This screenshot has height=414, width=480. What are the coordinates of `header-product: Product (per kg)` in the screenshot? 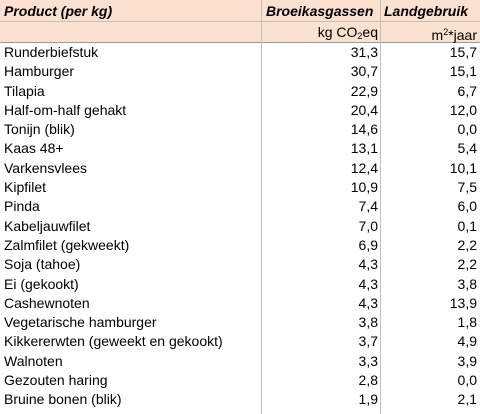 It's located at (58, 11).